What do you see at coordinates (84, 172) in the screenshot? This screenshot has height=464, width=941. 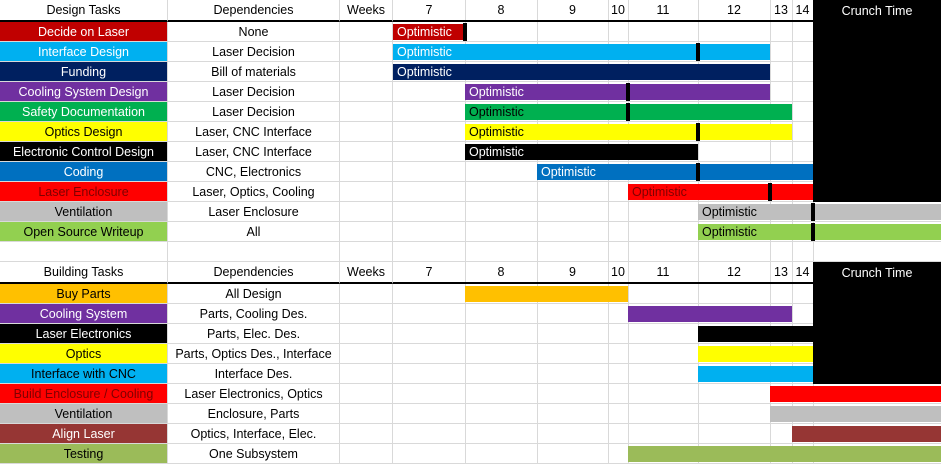 I see `task-name-cell: Coding` at bounding box center [84, 172].